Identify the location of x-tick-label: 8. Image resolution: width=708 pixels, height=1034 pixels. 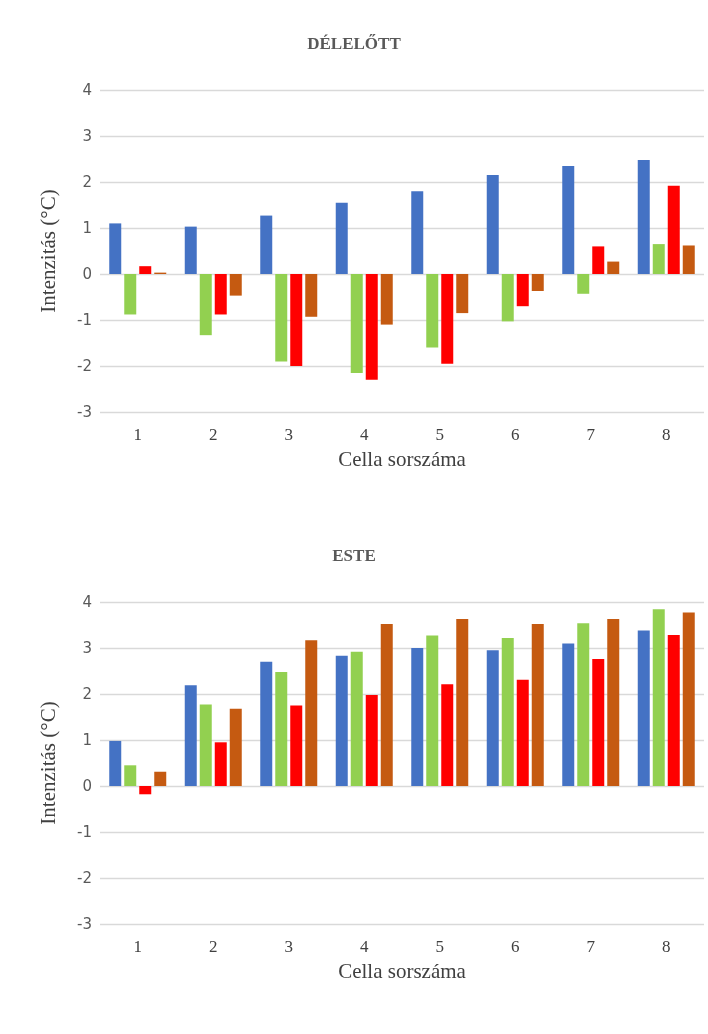
(666, 434).